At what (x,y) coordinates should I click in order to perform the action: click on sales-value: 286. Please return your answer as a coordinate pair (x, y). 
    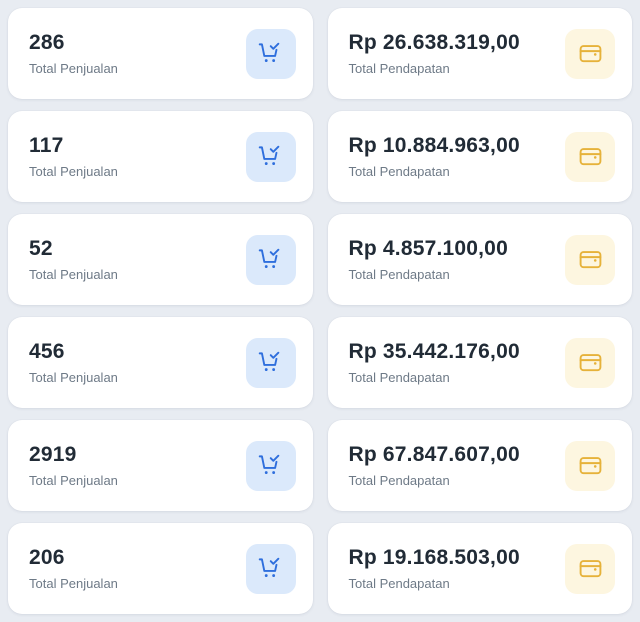
    Looking at the image, I should click on (47, 43).